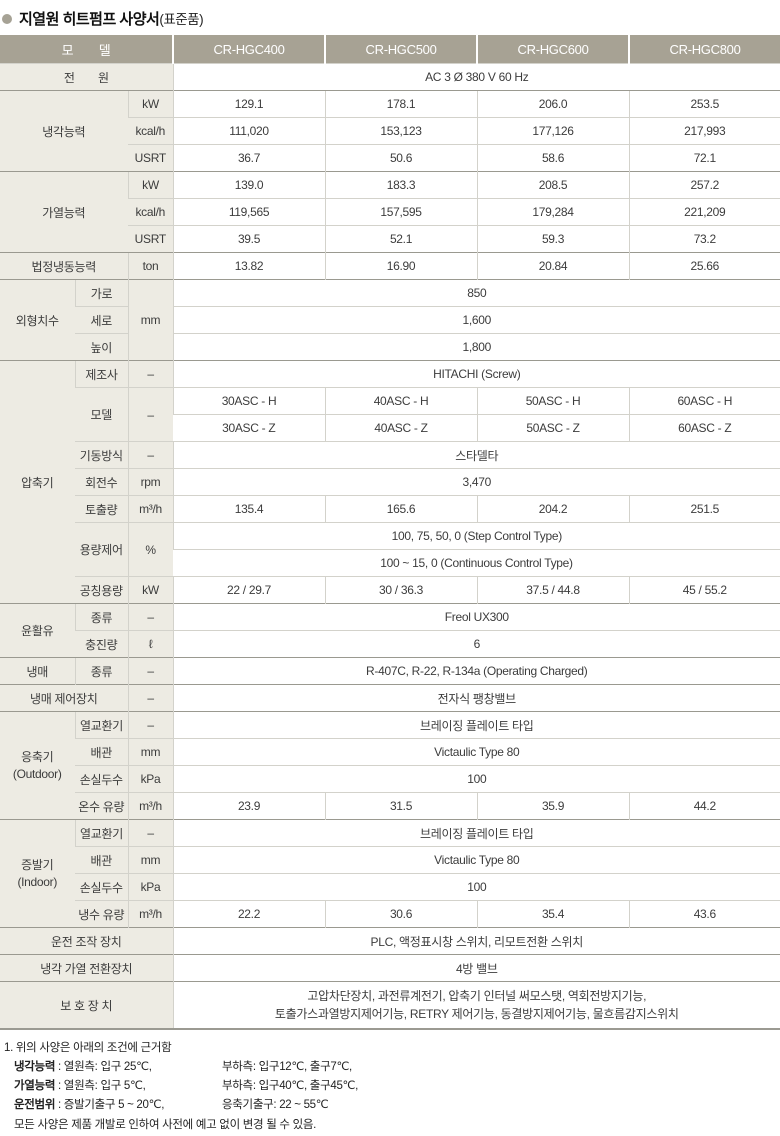  I want to click on value-cell: 30ASC - Z, so click(249, 428).